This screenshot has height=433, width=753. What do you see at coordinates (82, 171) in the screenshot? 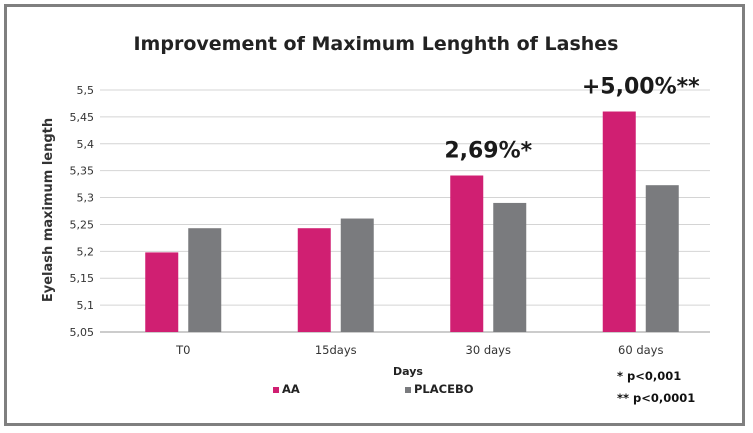
I see `y-tick-label: 5,35` at bounding box center [82, 171].